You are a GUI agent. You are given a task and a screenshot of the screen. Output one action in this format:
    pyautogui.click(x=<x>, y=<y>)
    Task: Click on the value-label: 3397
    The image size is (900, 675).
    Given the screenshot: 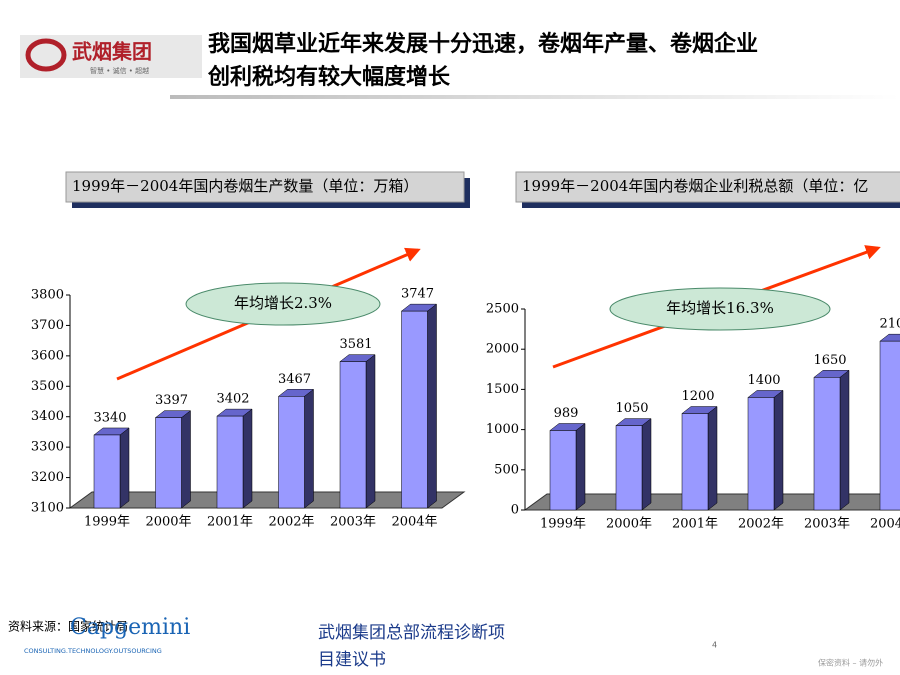 What is the action you would take?
    pyautogui.click(x=171, y=400)
    